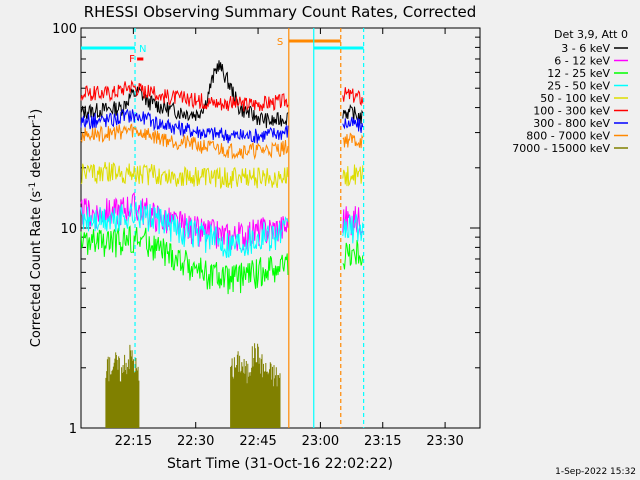 The height and width of the screenshot is (480, 640). I want to click on y-axis-label-sup1: -1, so click(33, 186).